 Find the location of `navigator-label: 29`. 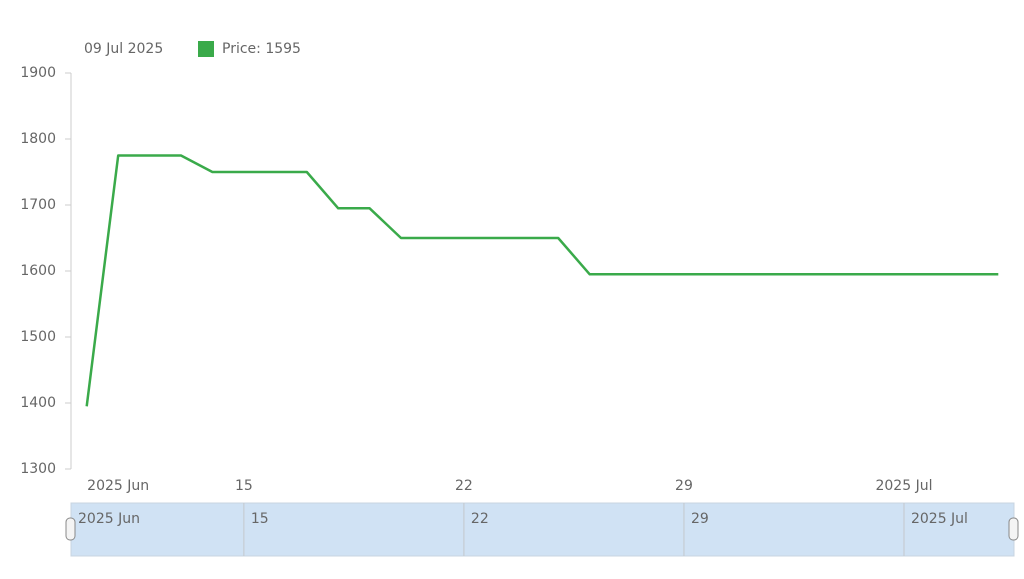

navigator-label: 29 is located at coordinates (700, 519).